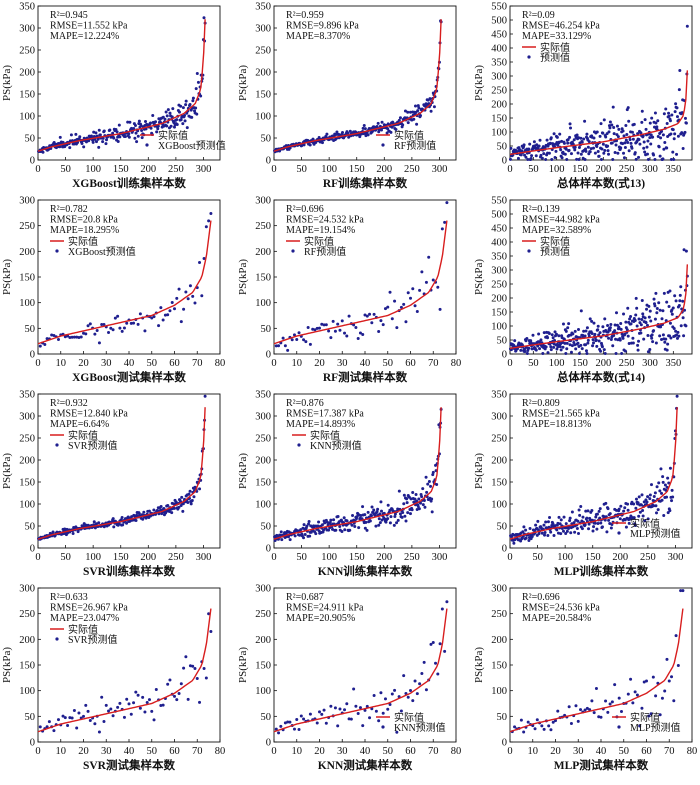  Describe the element at coordinates (69, 209) in the screenshot. I see `metric-0: R²=0.782` at that location.